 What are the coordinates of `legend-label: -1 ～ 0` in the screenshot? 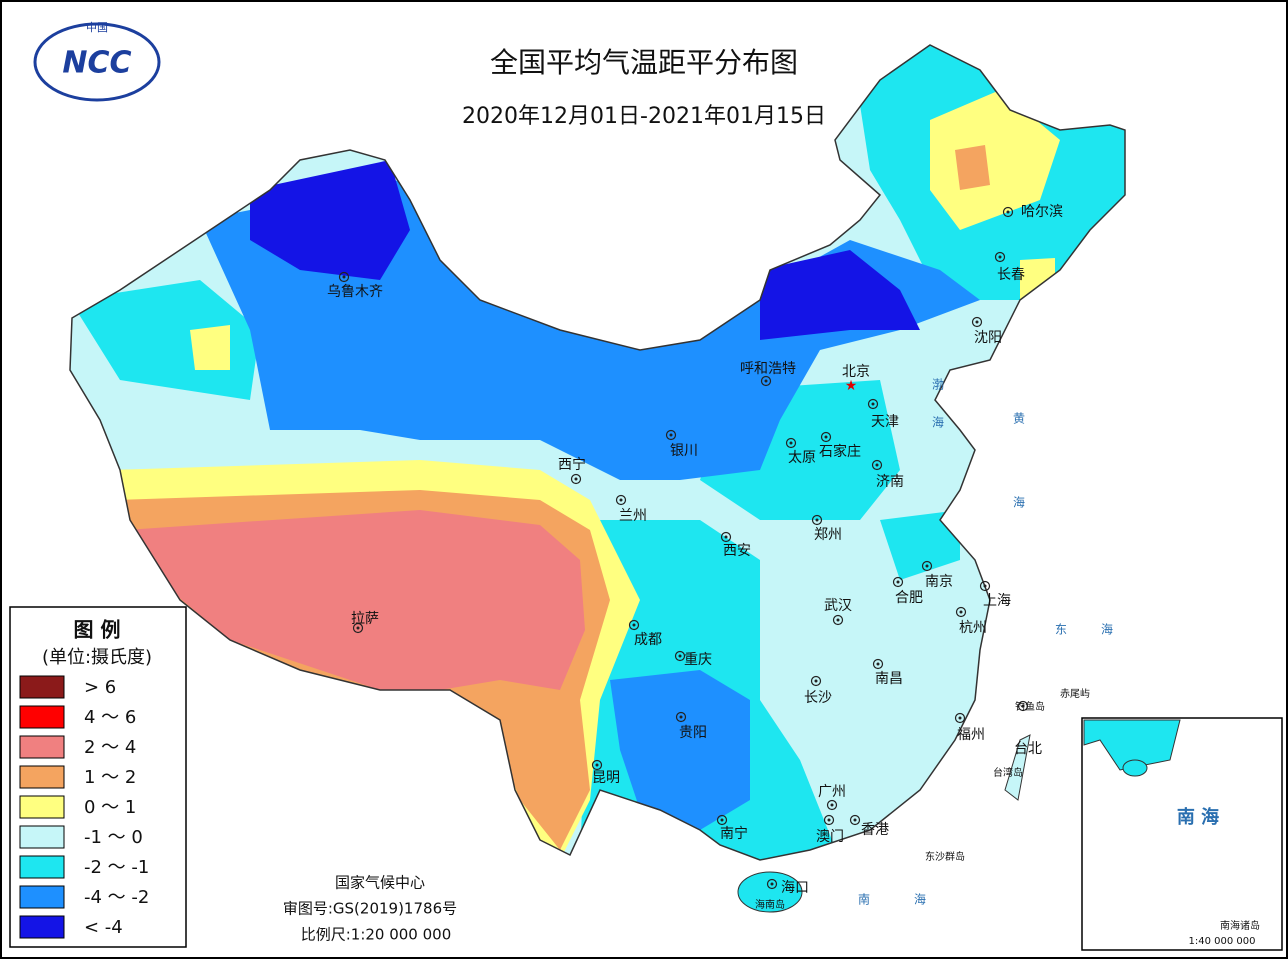 It's located at (113, 837).